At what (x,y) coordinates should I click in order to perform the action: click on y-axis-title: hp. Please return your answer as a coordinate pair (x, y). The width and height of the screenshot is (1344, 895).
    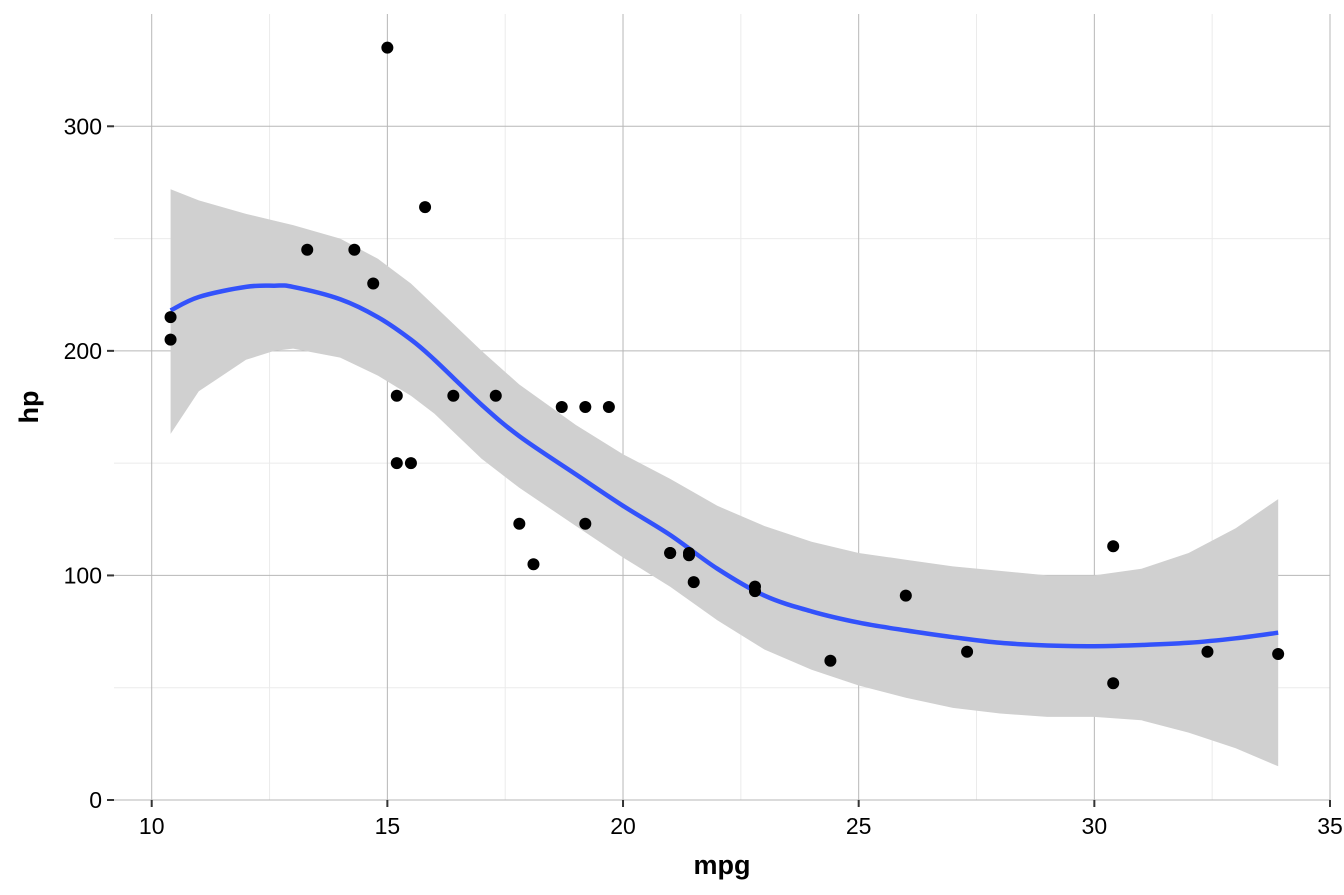
    Looking at the image, I should click on (29, 407).